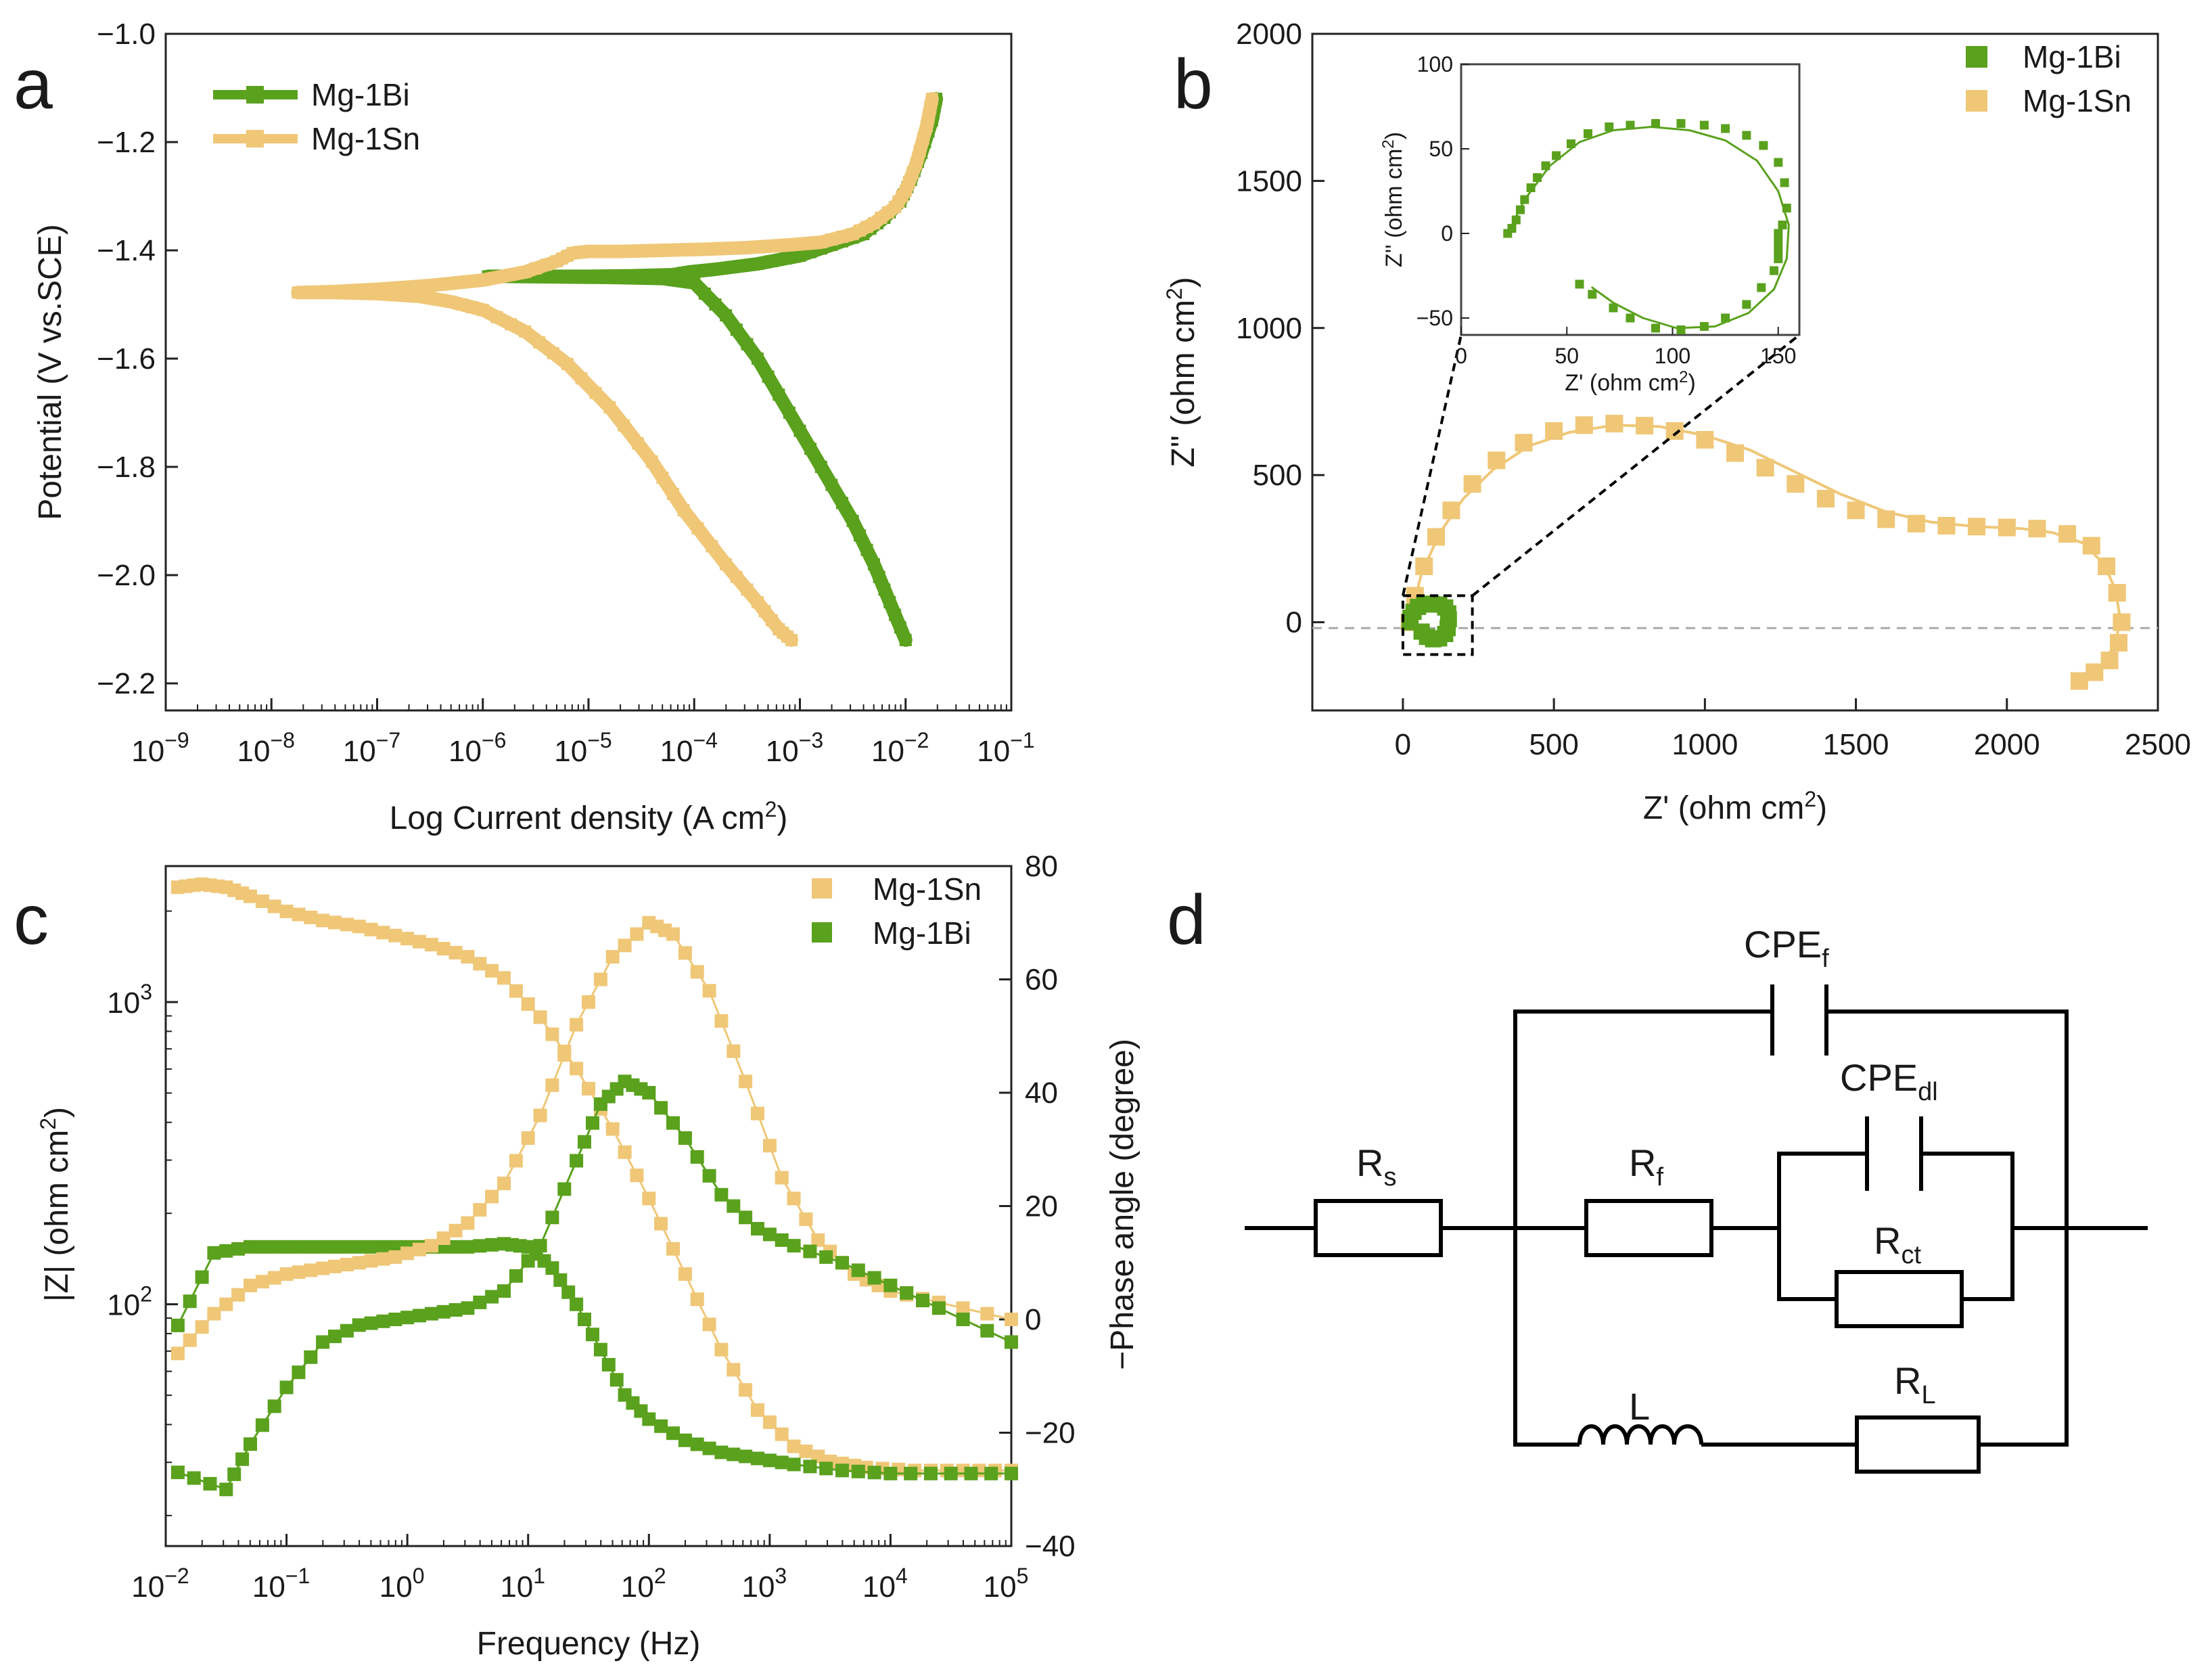 This screenshot has height=1678, width=2212. I want to click on panel-b-xlabel: Z' (ohm cm2), so click(1735, 806).